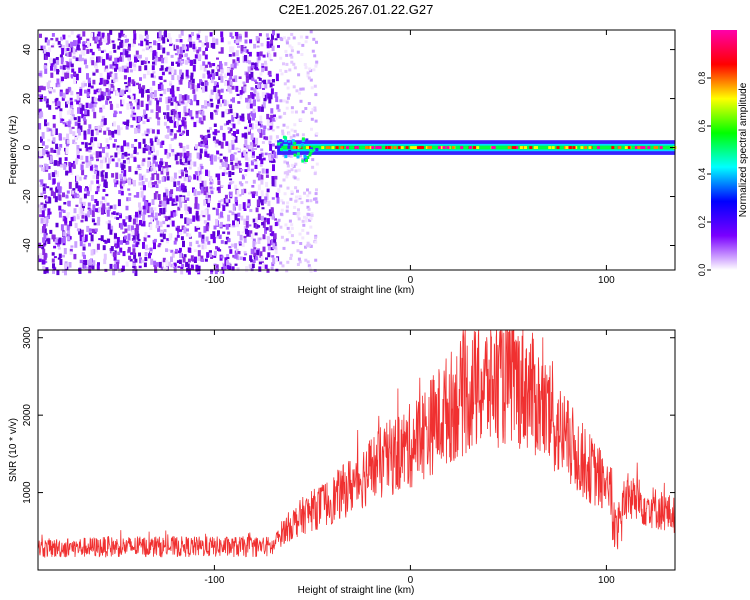  Describe the element at coordinates (606, 280) in the screenshot. I see `x-tick-label: 100` at that location.